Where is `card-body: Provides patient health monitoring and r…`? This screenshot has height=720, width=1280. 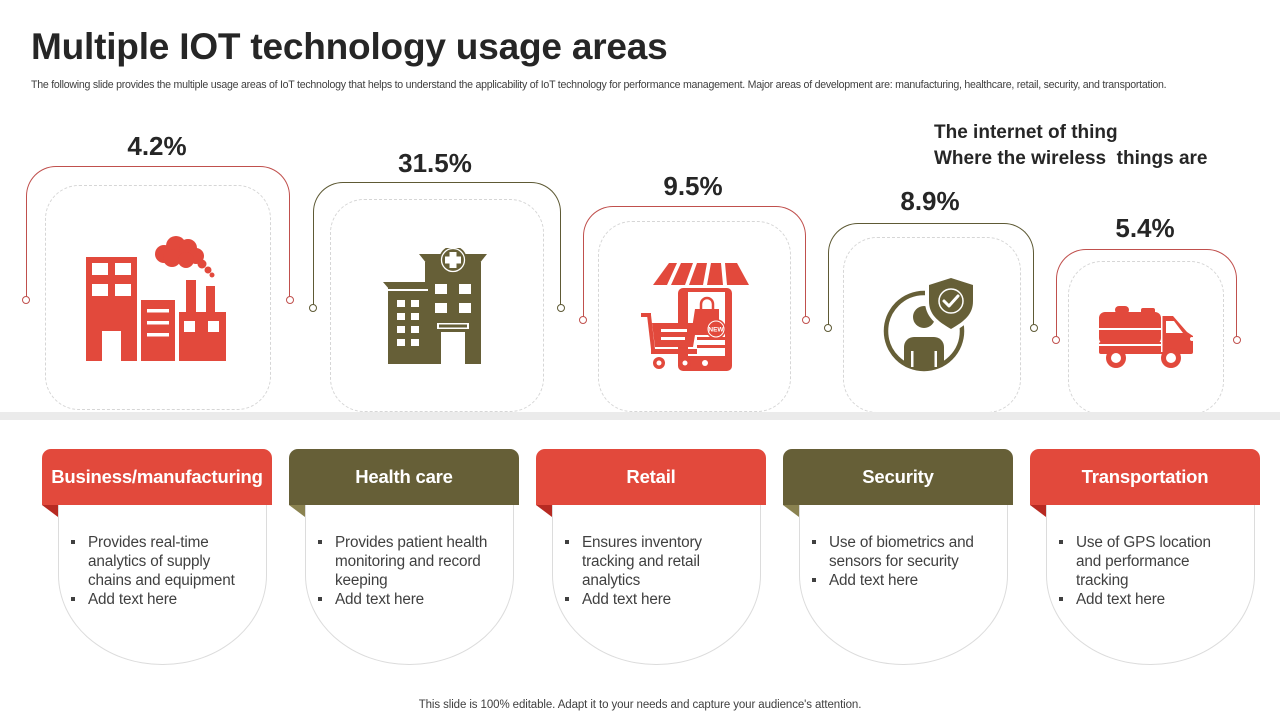 card-body: Provides patient health monitoring and r… is located at coordinates (409, 582).